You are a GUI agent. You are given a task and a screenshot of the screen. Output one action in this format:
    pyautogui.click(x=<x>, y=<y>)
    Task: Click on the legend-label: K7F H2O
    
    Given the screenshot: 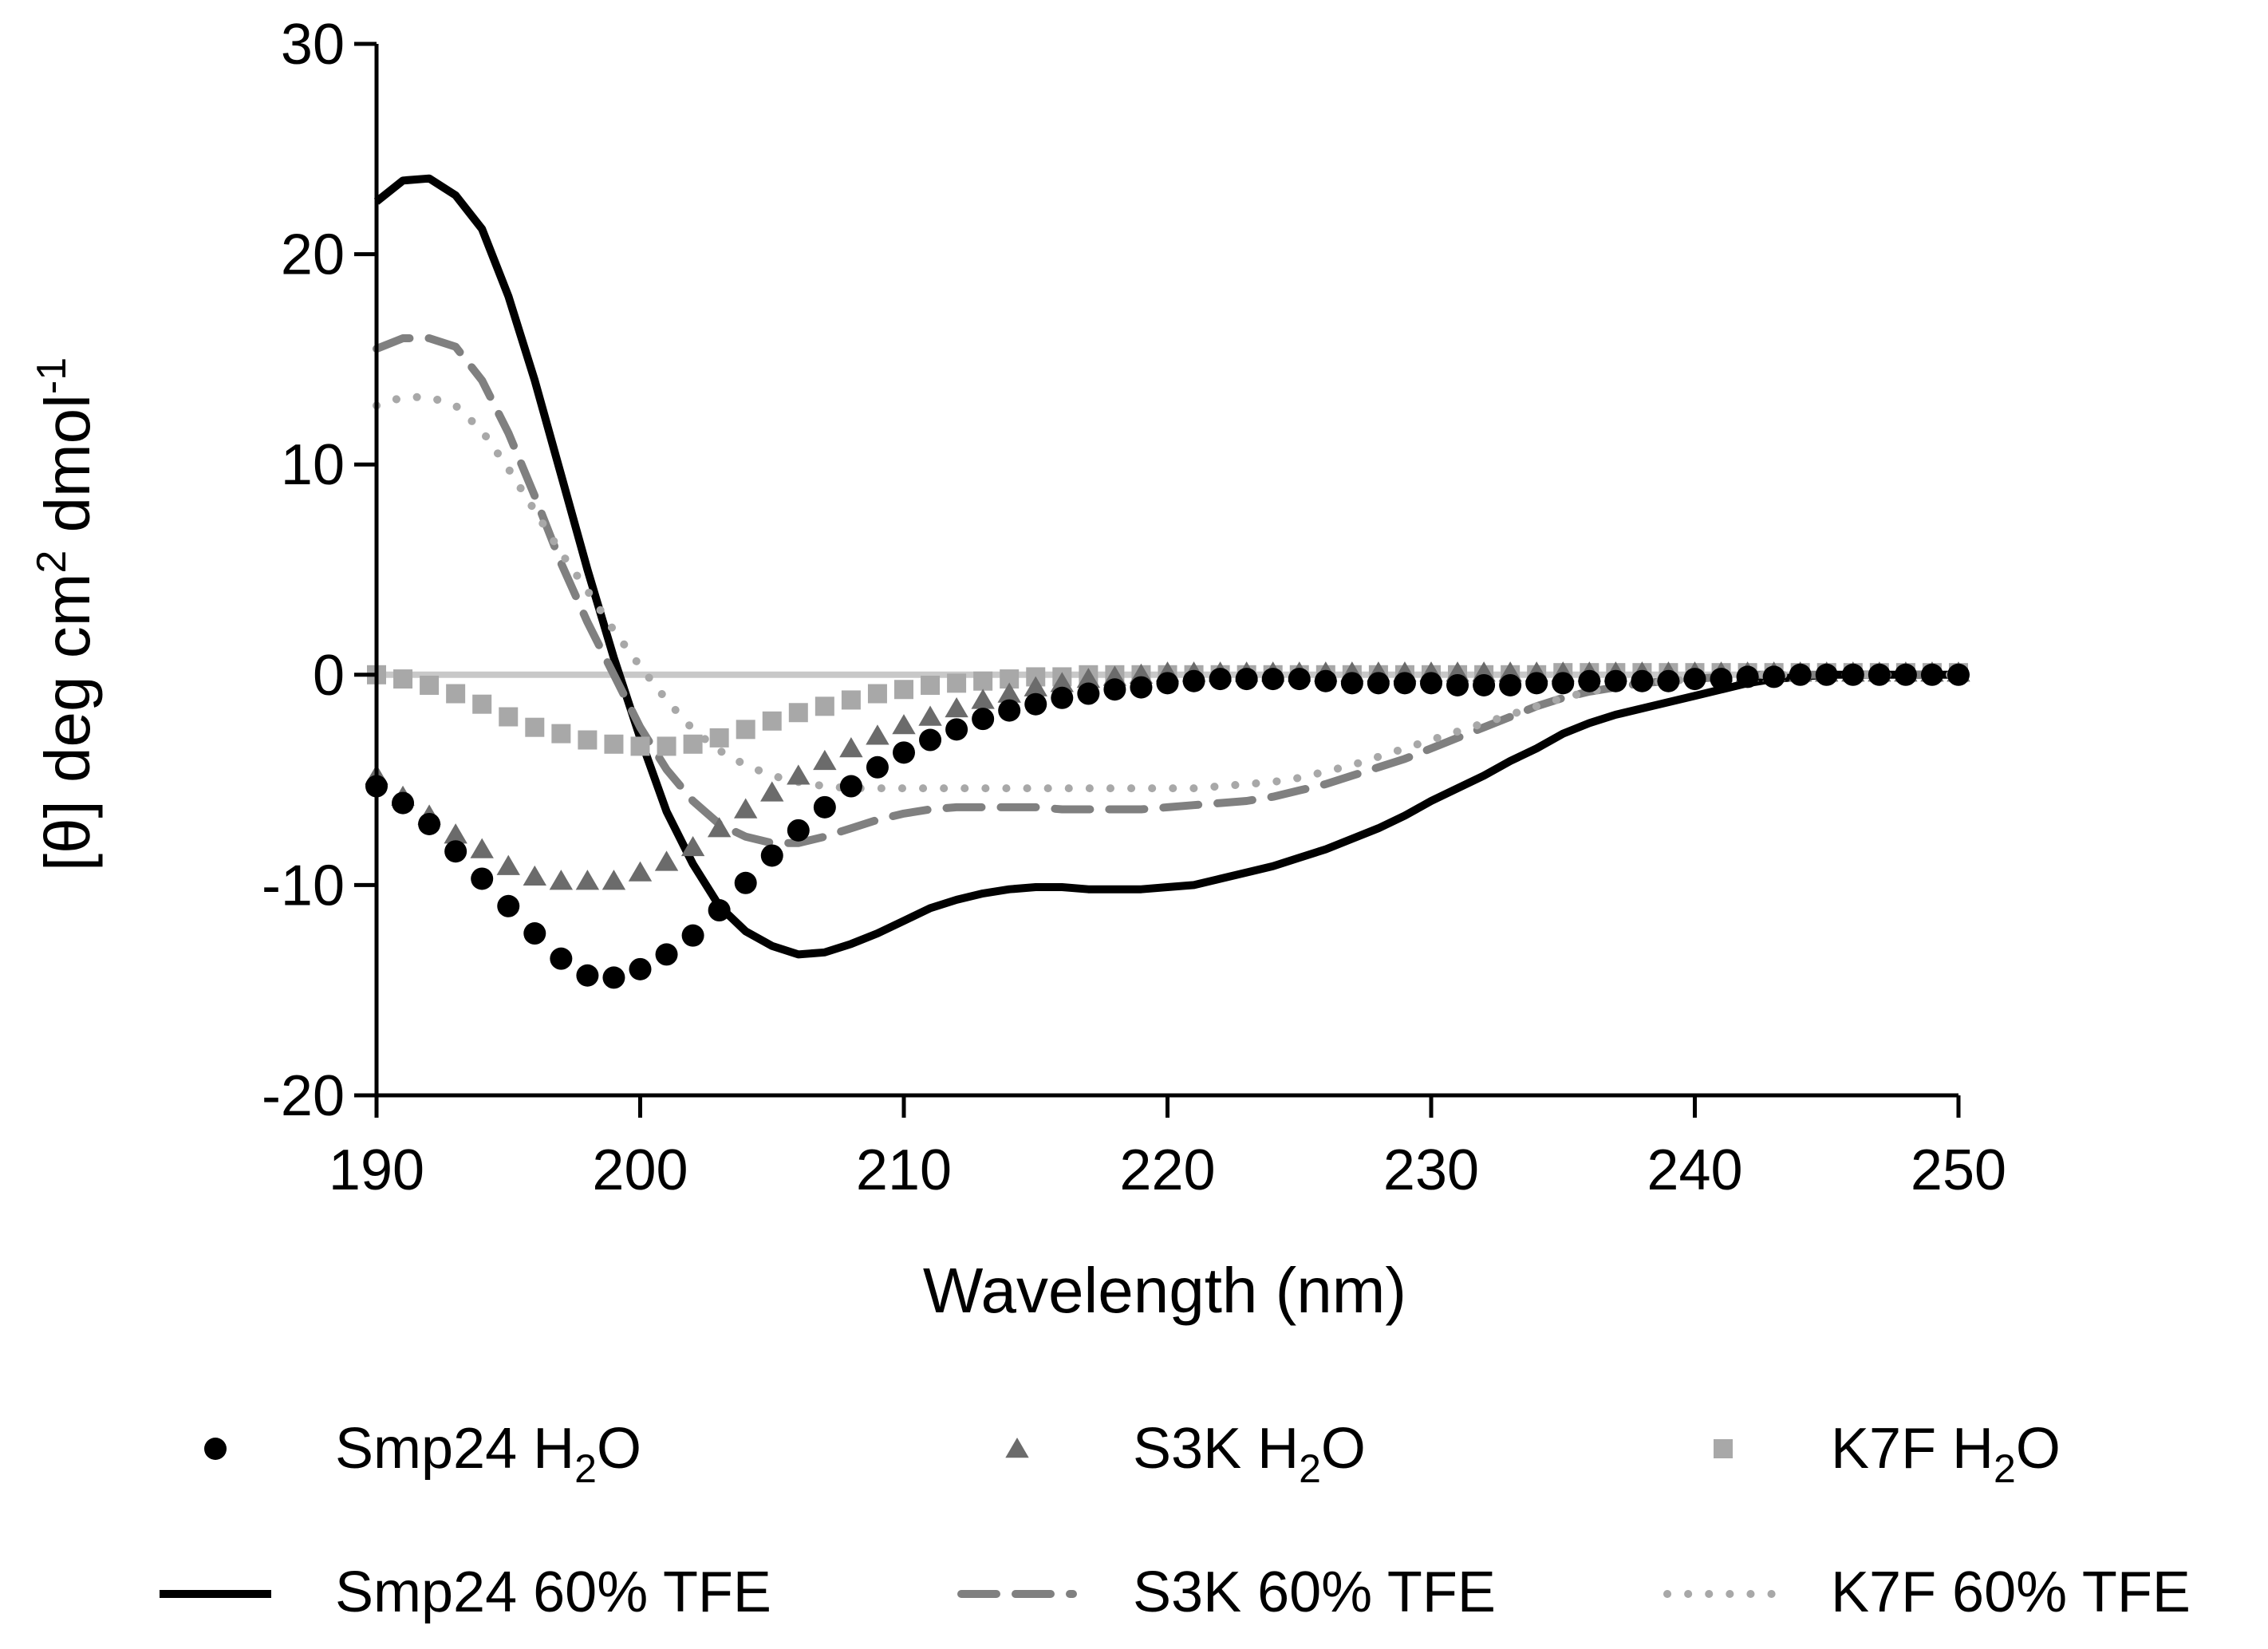 What is the action you would take?
    pyautogui.click(x=1946, y=1454)
    